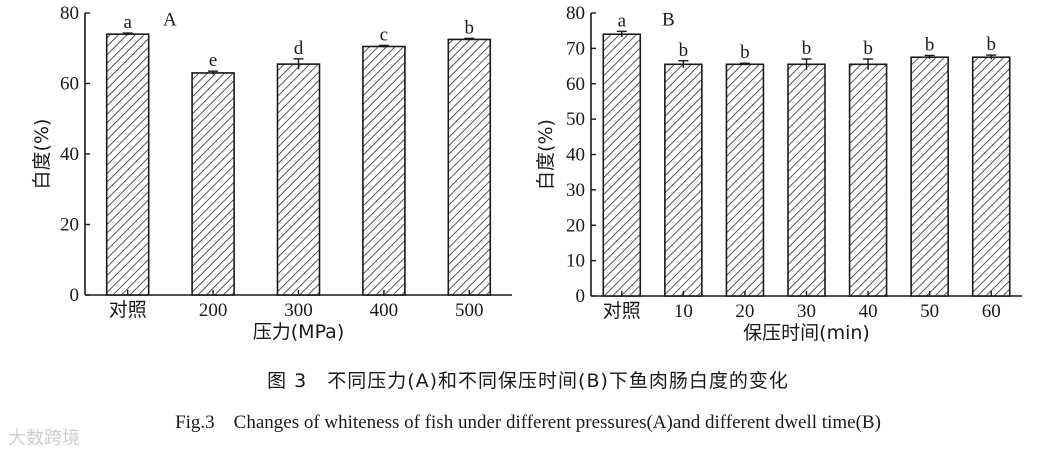 The image size is (1056, 456). I want to click on y-tick-label: 10, so click(575, 261).